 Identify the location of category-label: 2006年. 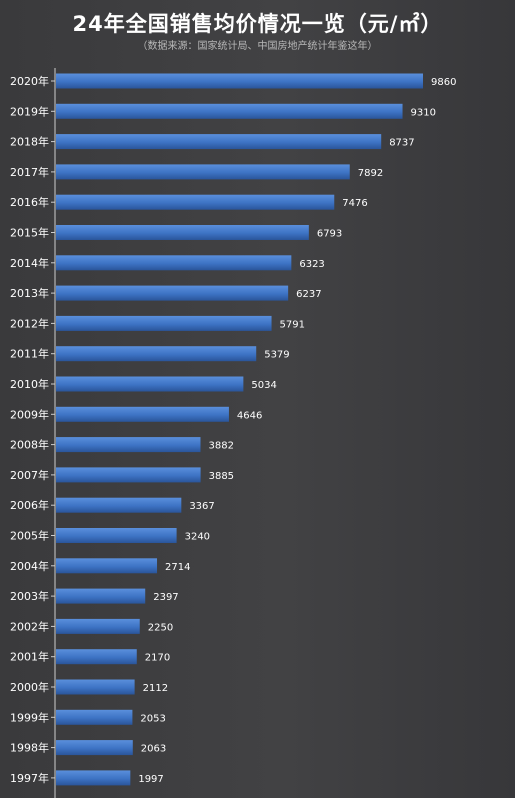
(29, 505).